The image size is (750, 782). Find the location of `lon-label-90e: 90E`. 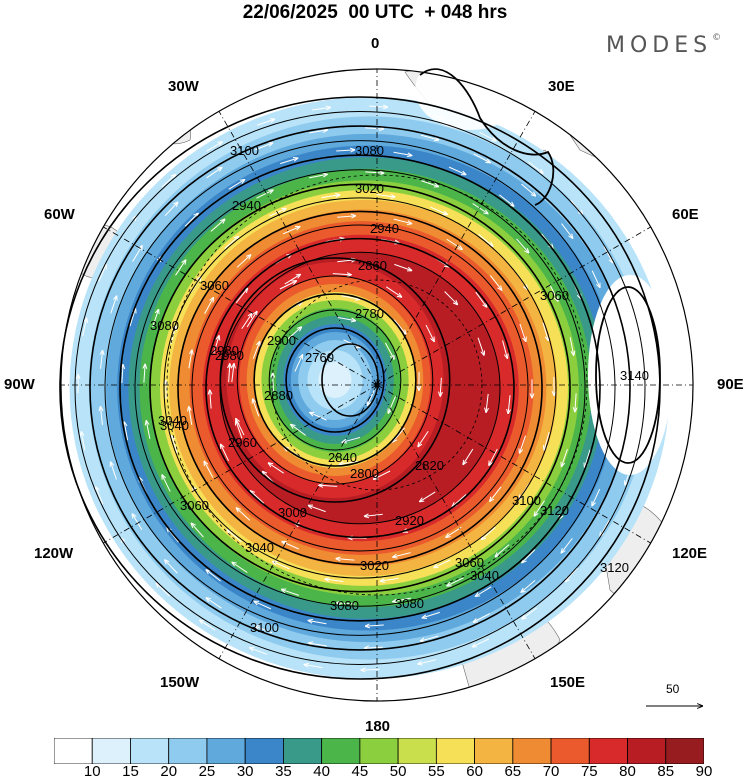

lon-label-90e: 90E is located at coordinates (730, 384).